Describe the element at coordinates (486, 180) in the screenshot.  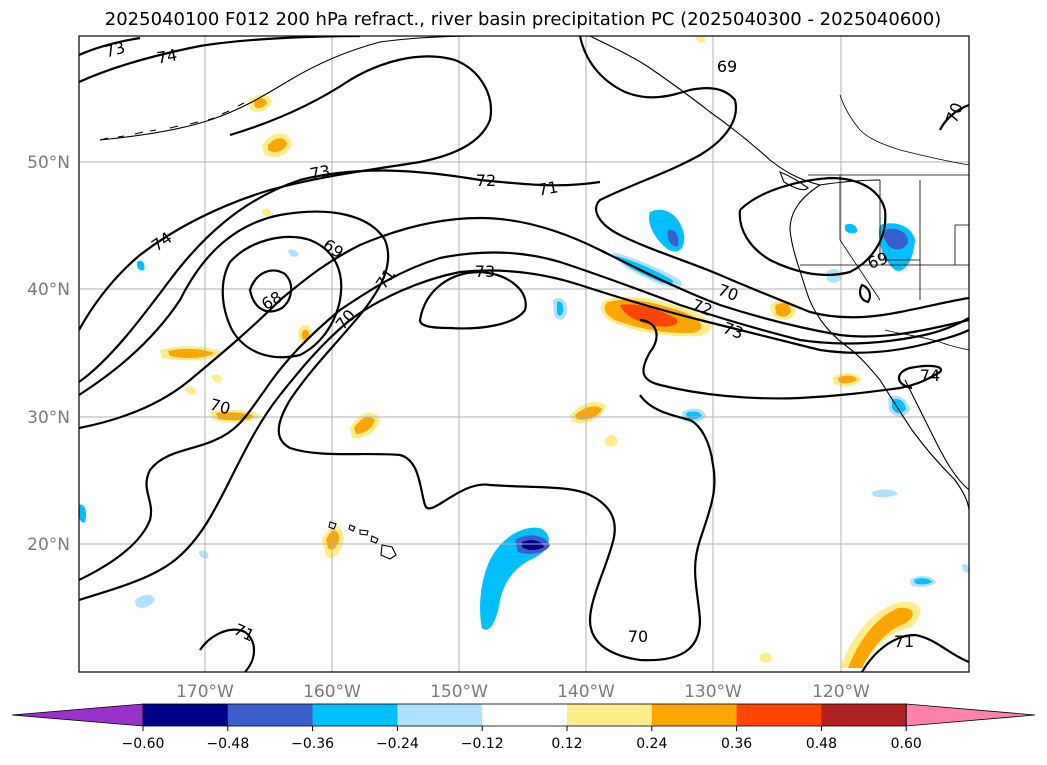
I see `contour-label: 72` at that location.